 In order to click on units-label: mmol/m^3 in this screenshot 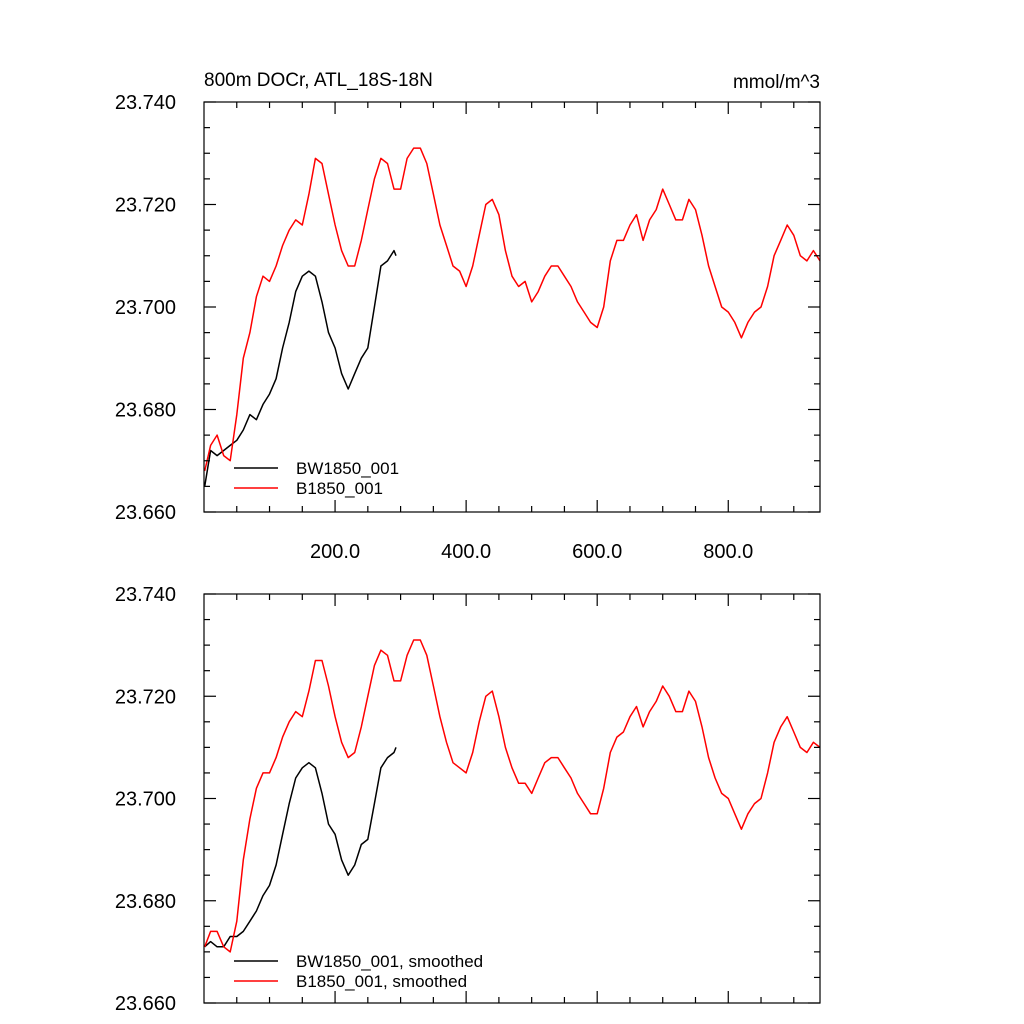, I will do `click(776, 82)`.